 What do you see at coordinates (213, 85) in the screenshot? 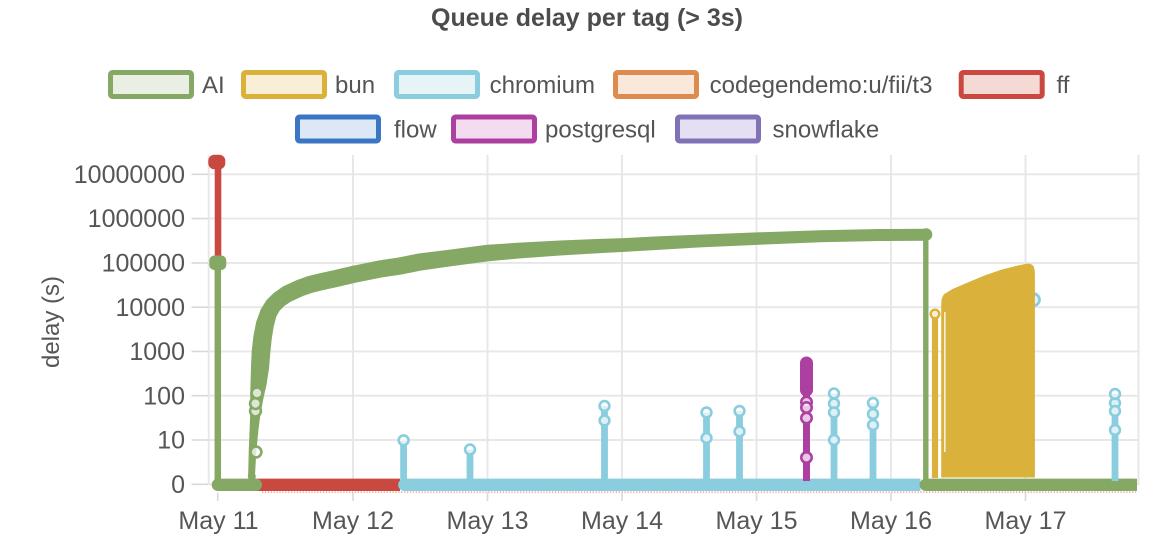
I see `svg-text: AI` at bounding box center [213, 85].